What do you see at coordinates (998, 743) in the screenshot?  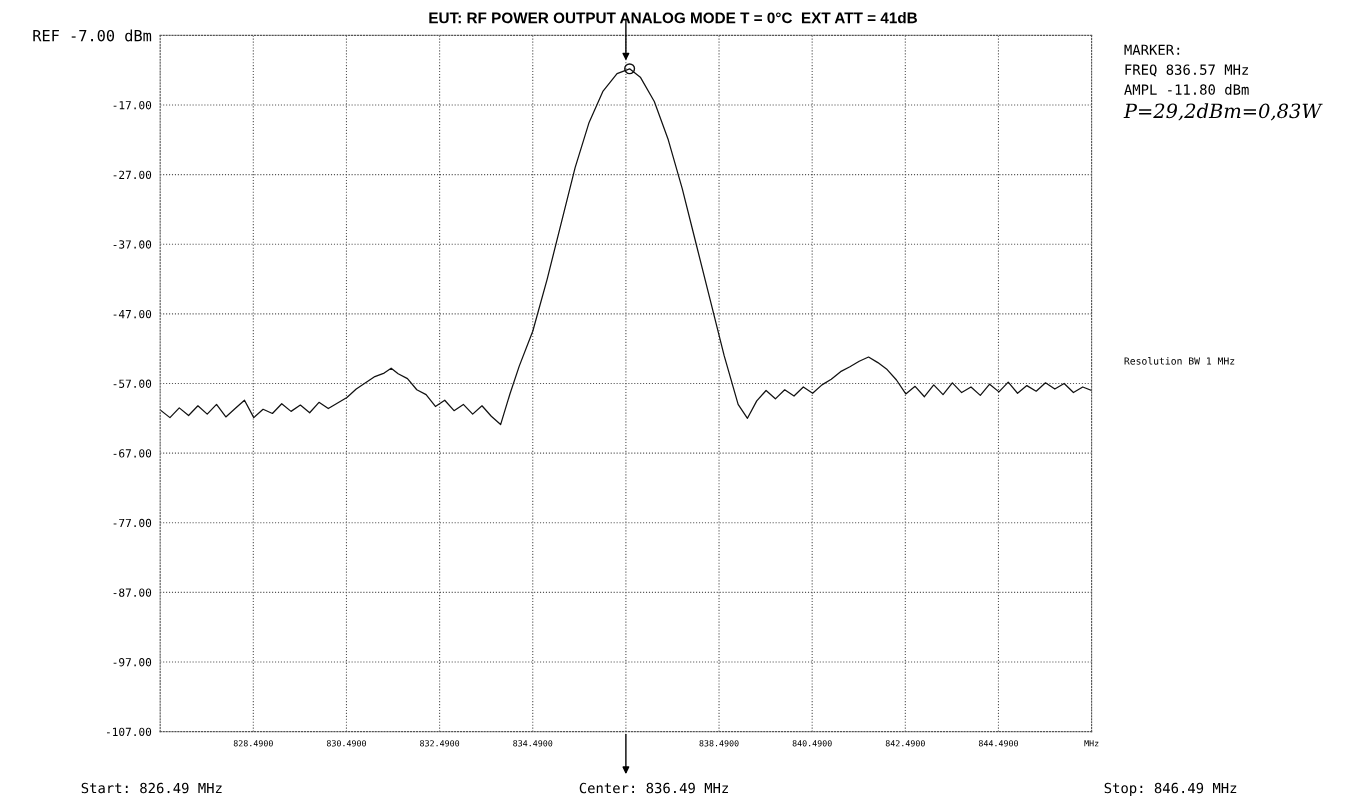 I see `x-tick-label: 844.4900` at bounding box center [998, 743].